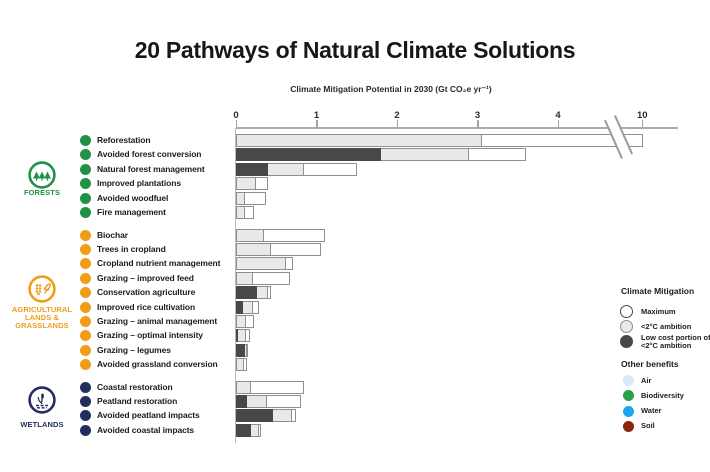 The height and width of the screenshot is (472, 710). Describe the element at coordinates (131, 212) in the screenshot. I see `pathway-label: Fire management` at that location.